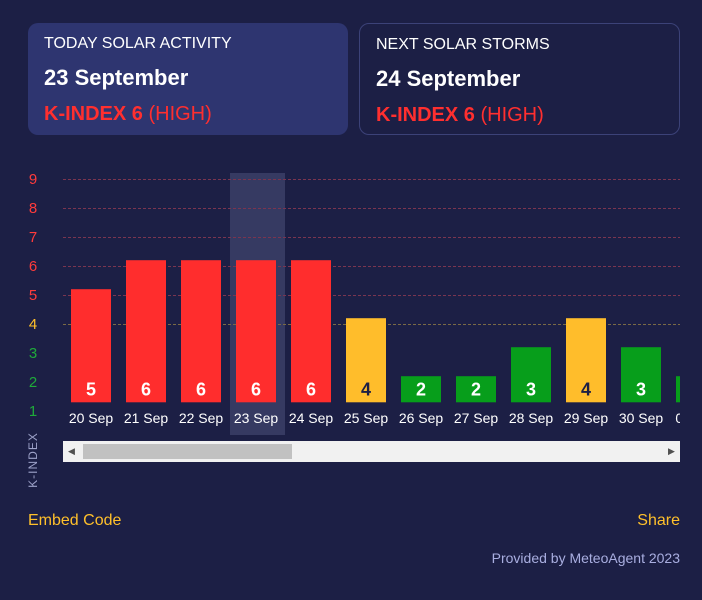 Image resolution: width=702 pixels, height=600 pixels. What do you see at coordinates (33, 179) in the screenshot?
I see `y-tick-label: 9` at bounding box center [33, 179].